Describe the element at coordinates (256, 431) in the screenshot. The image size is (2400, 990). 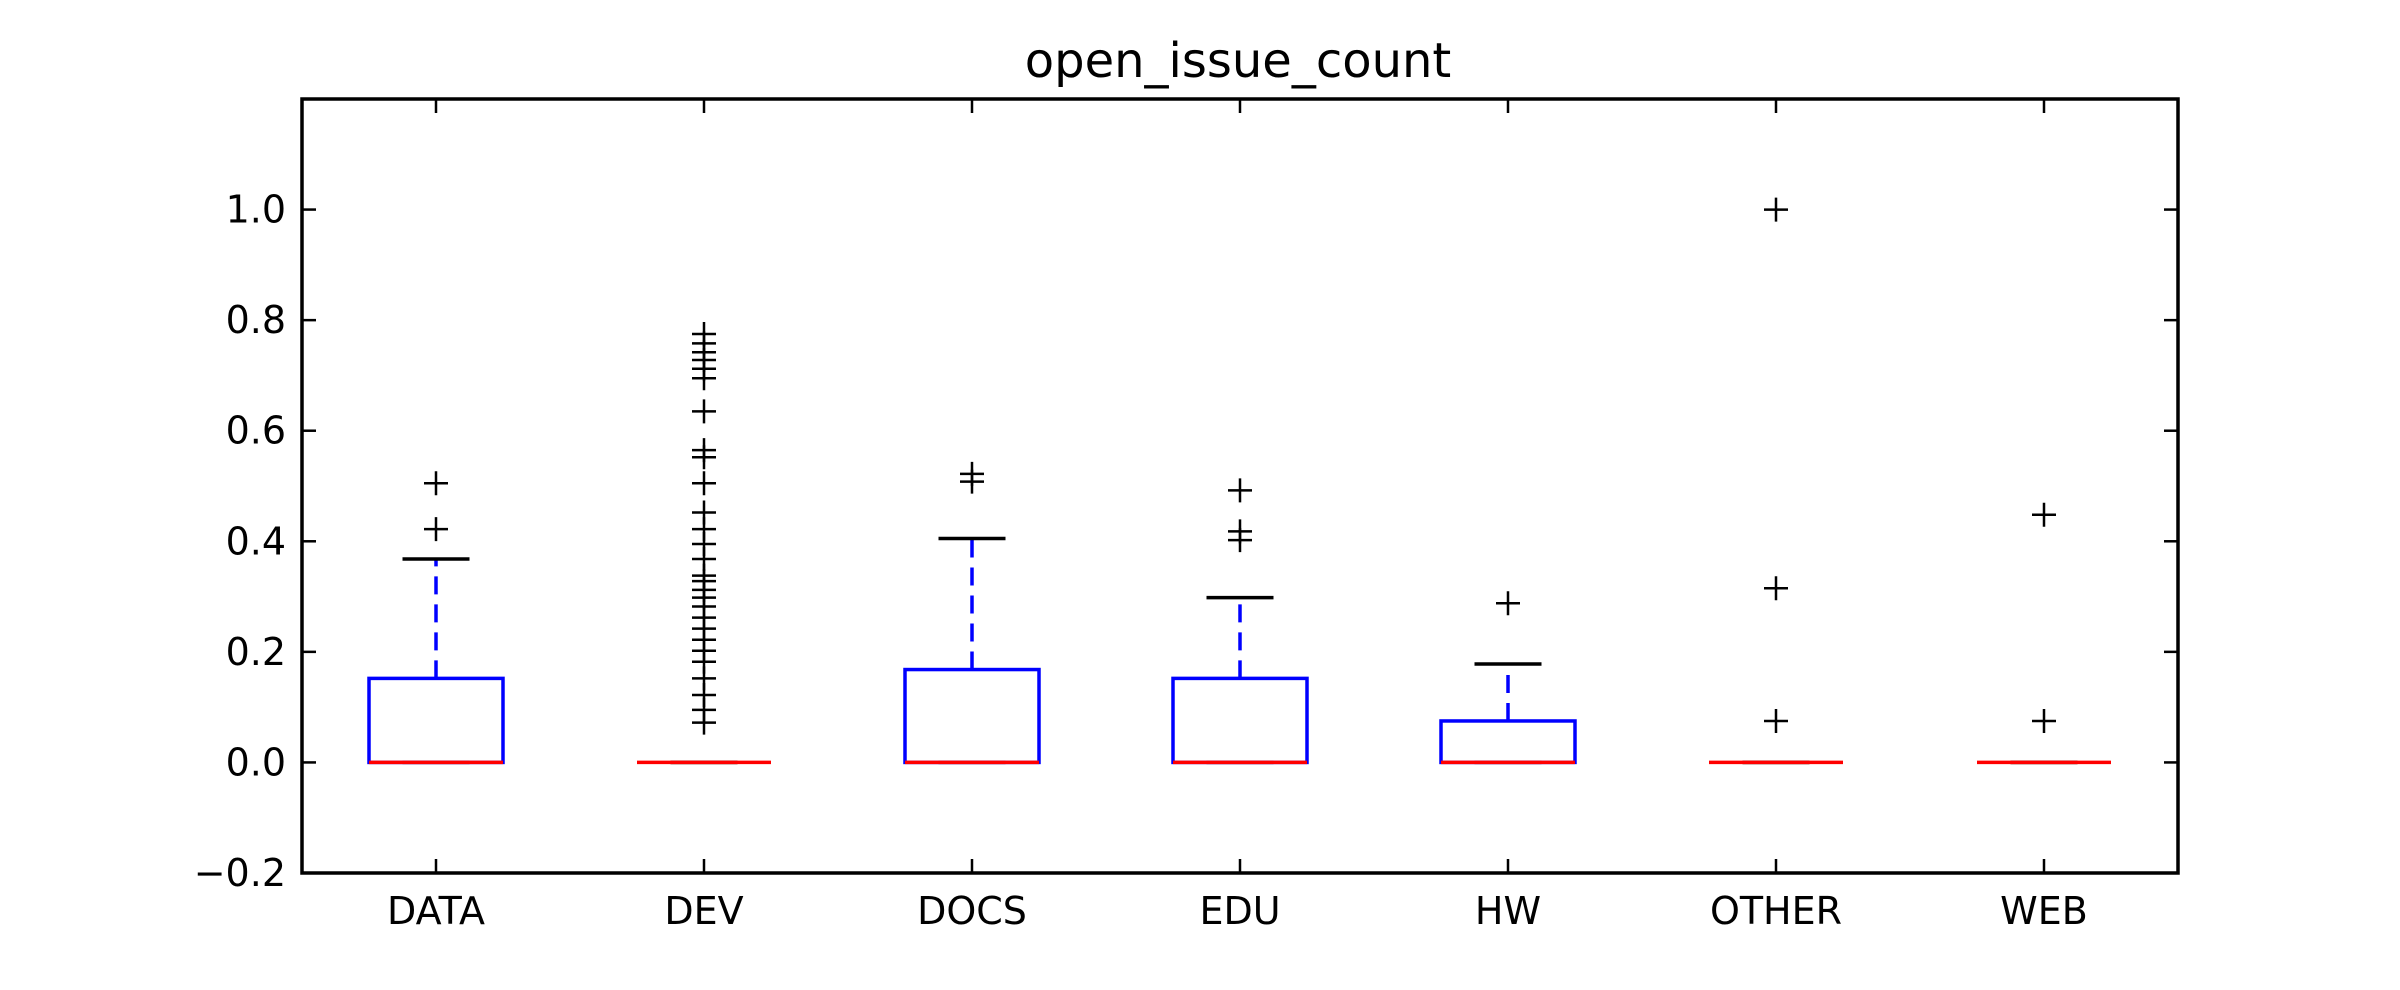
I see `y-tick-label: 0.6` at that location.